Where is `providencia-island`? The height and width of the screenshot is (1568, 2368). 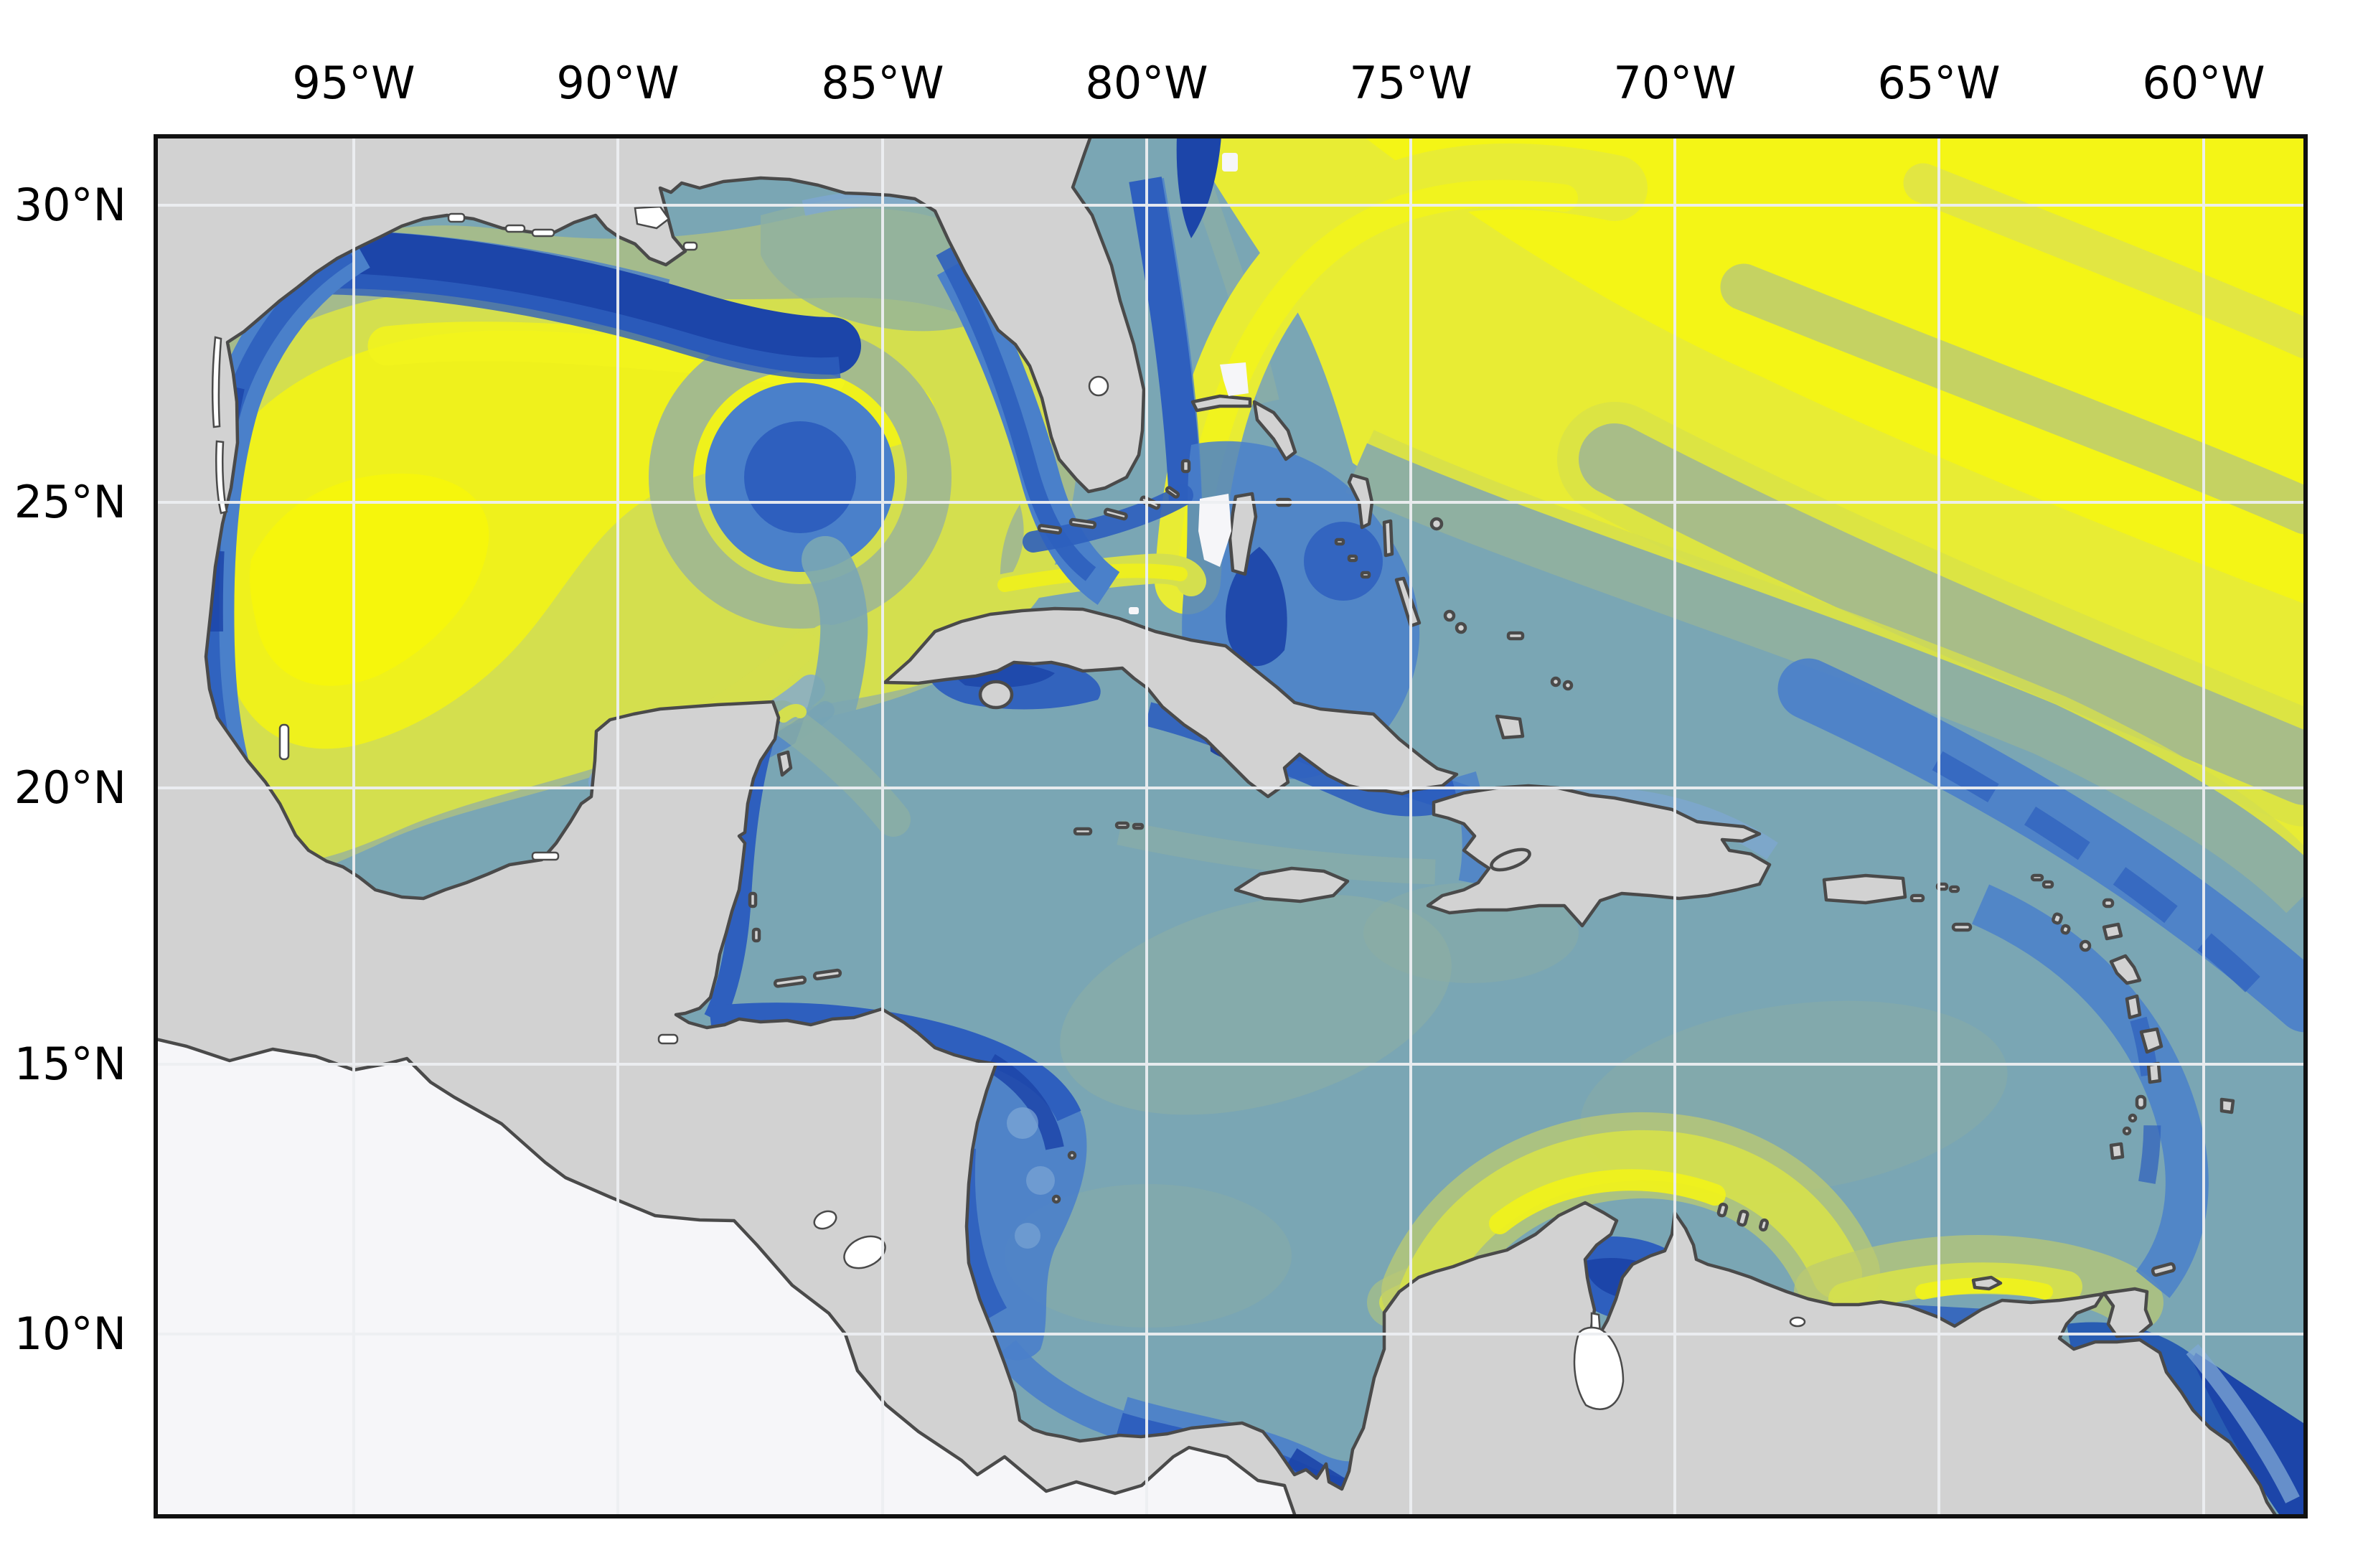
providencia-island is located at coordinates (1072, 1155).